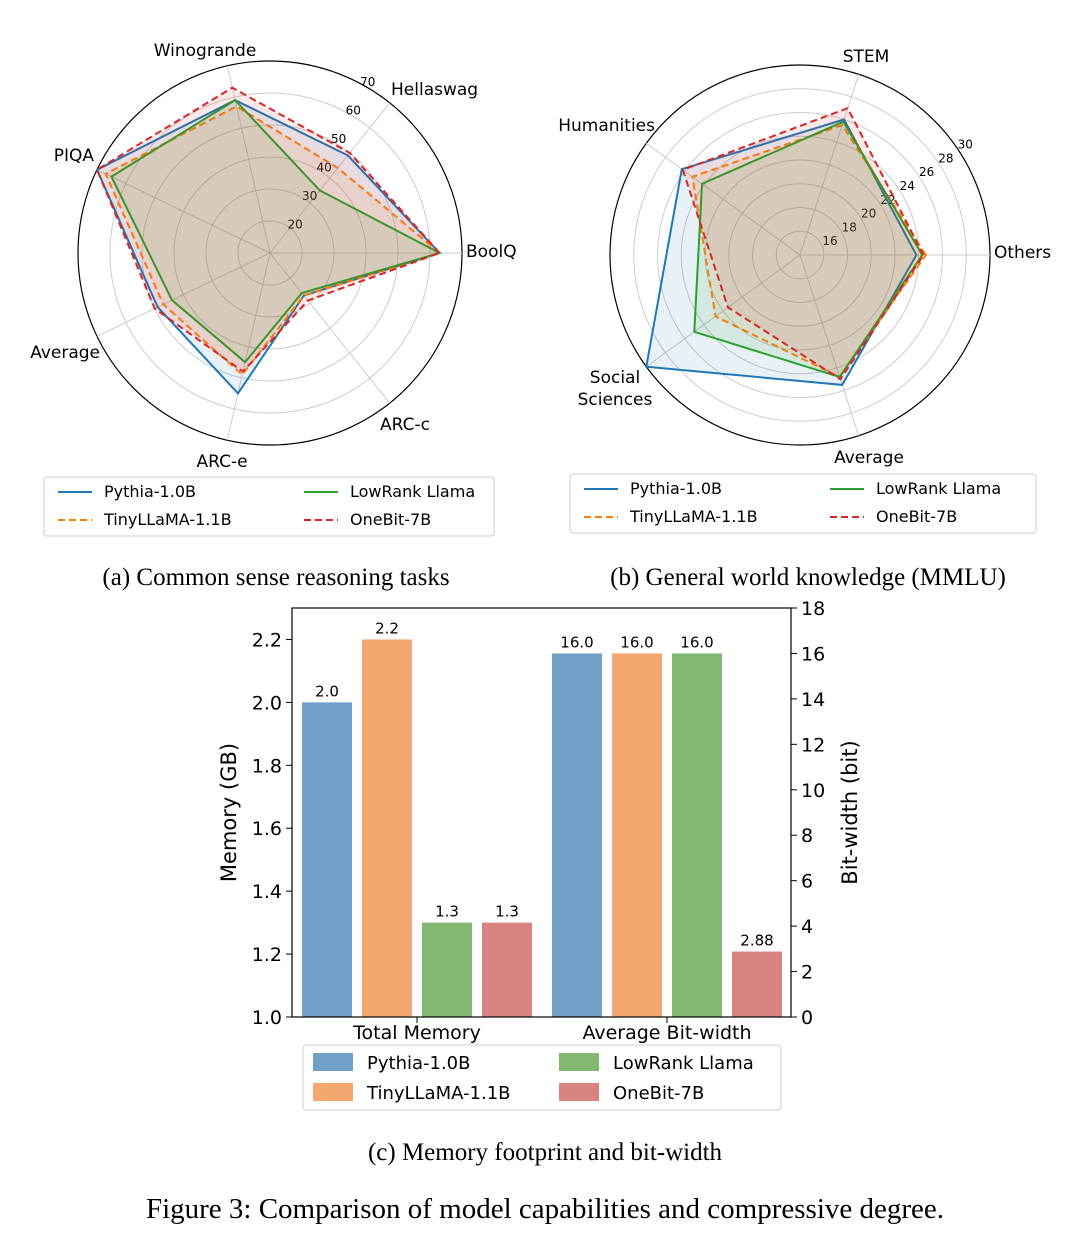  I want to click on bar-tinyllama-1-1b-total-memory, so click(387, 828).